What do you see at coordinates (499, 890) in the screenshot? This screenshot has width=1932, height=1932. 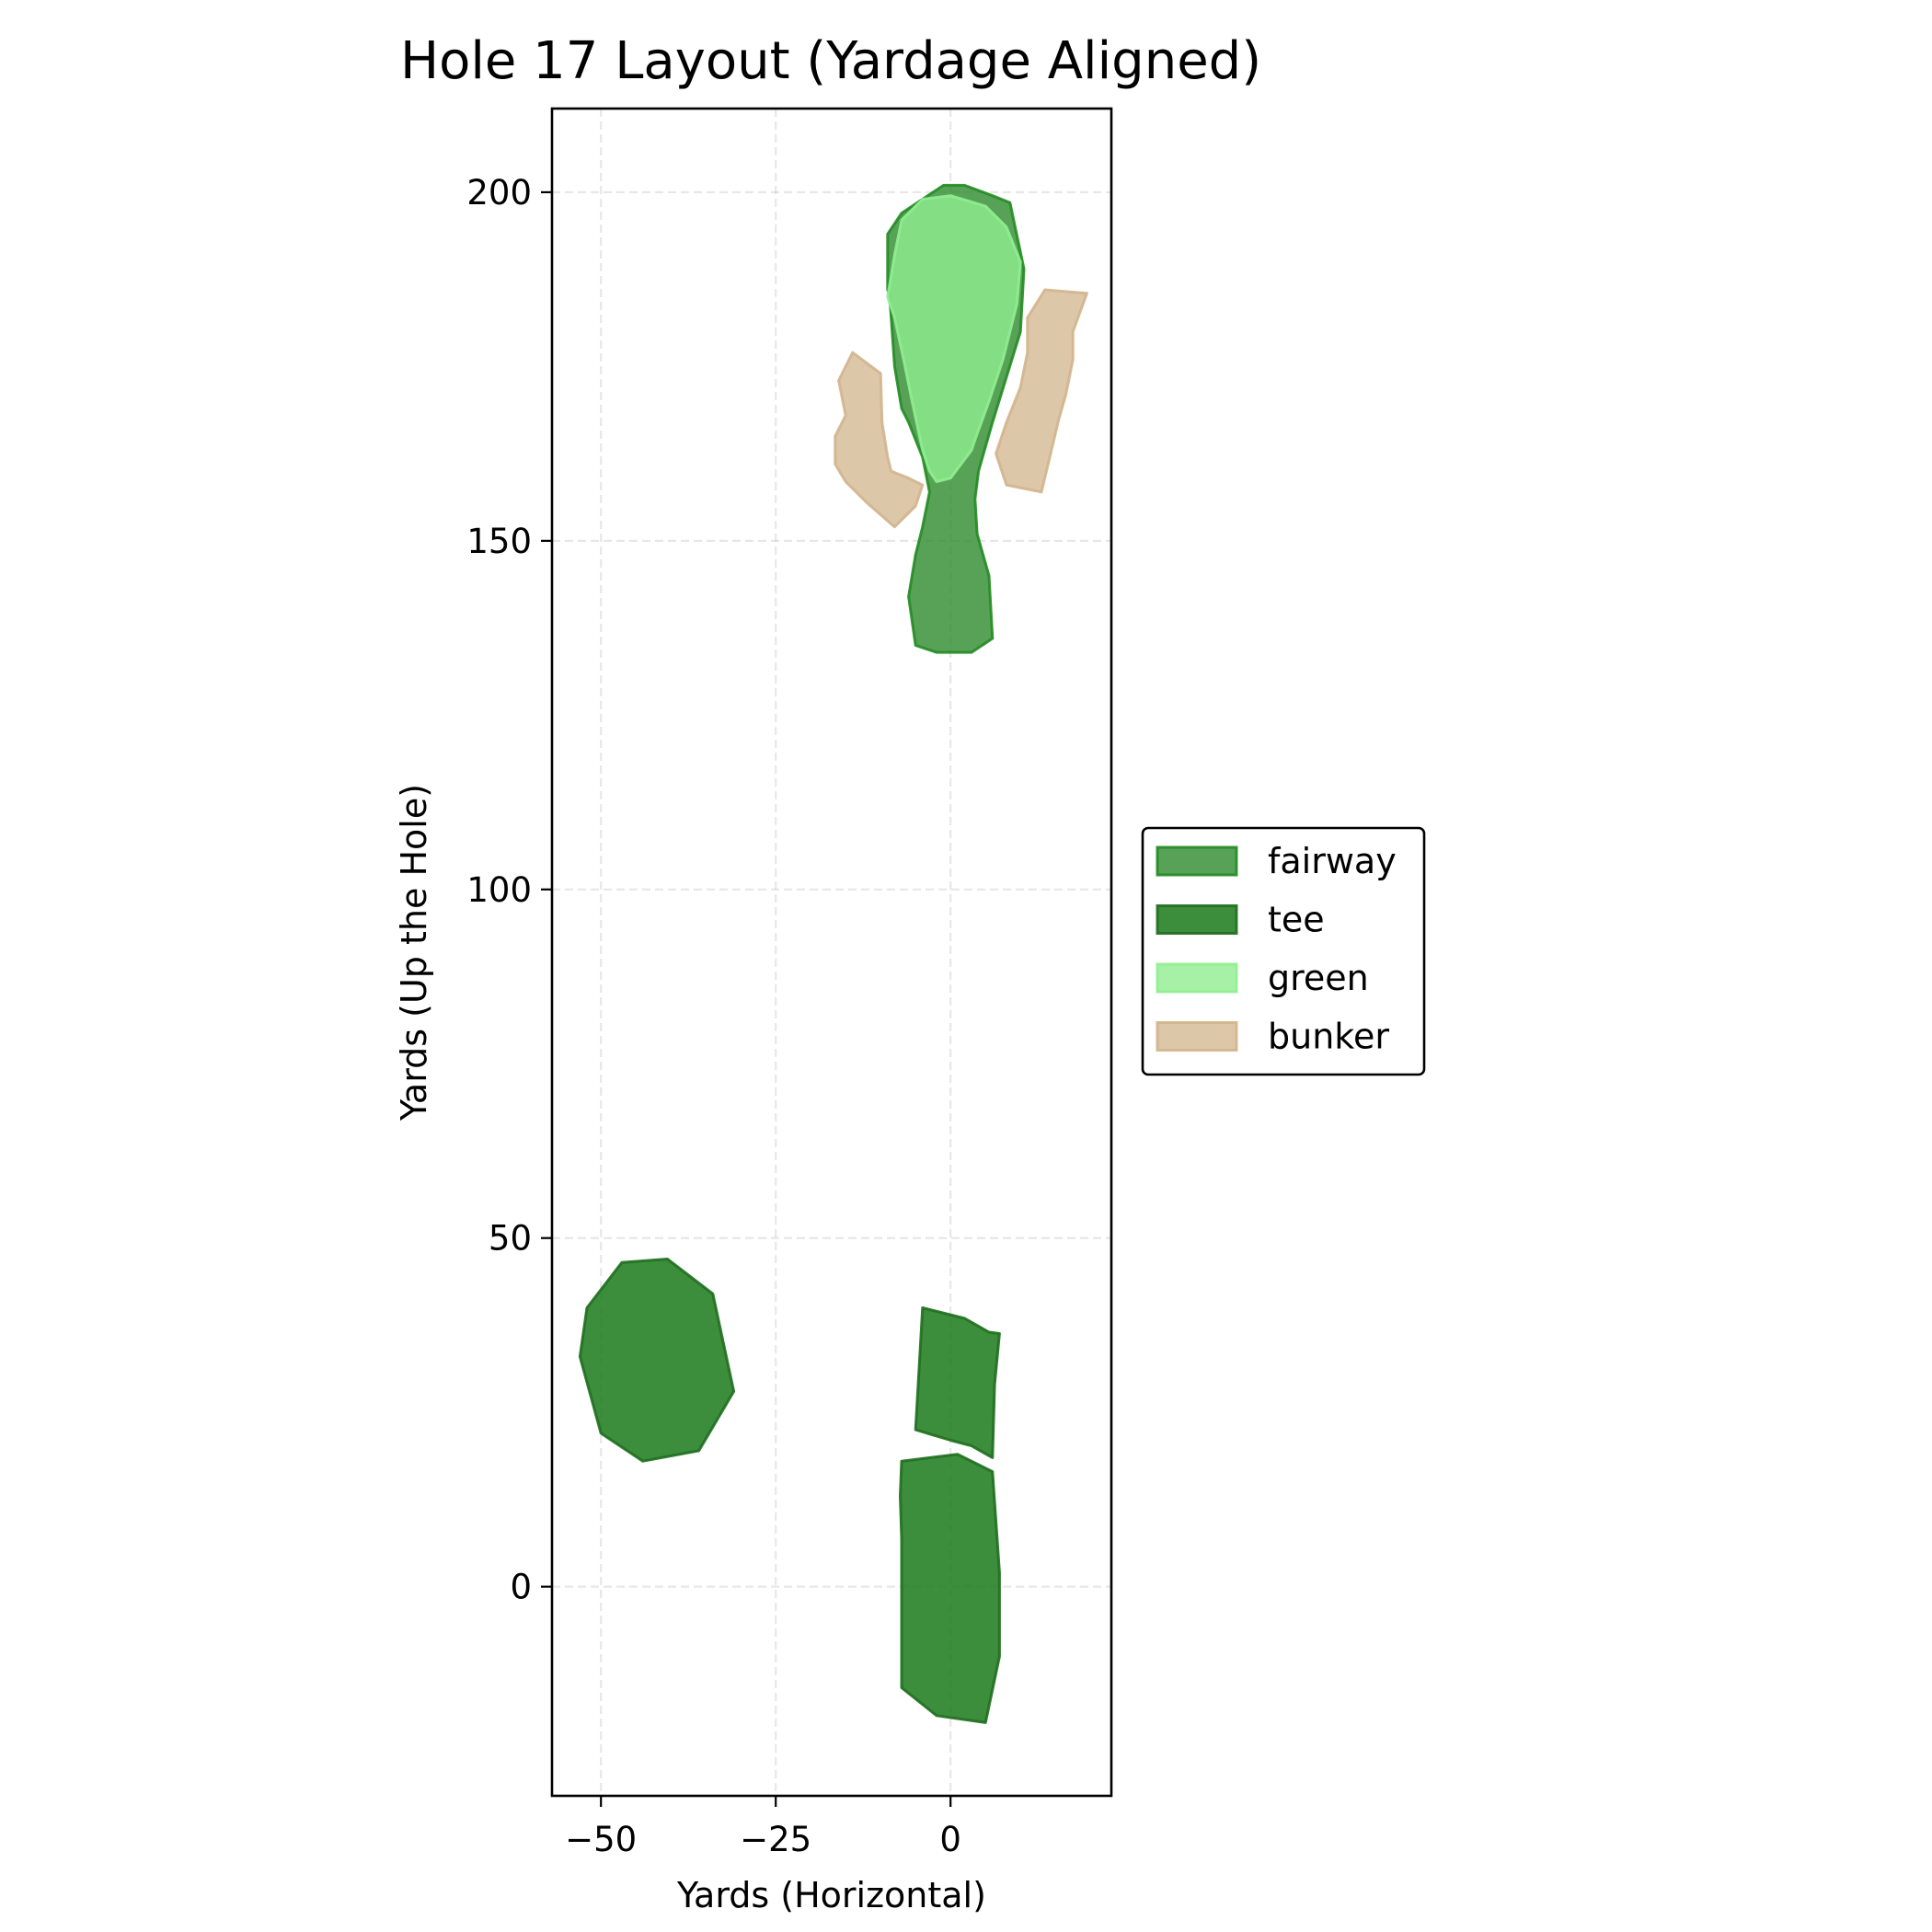 I see `y-tick-label: 100` at bounding box center [499, 890].